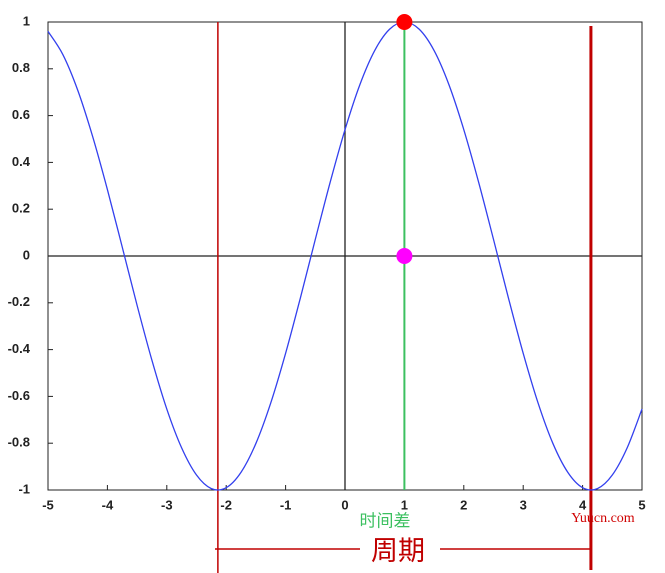 This screenshot has width=665, height=573. Describe the element at coordinates (108, 504) in the screenshot. I see `x-tick-label: -4` at that location.